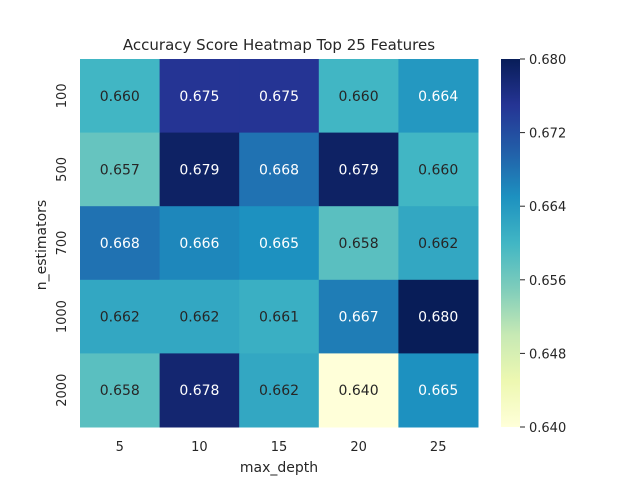 The image size is (640, 480). Describe the element at coordinates (62, 316) in the screenshot. I see `y-tick-label: 1000` at that location.